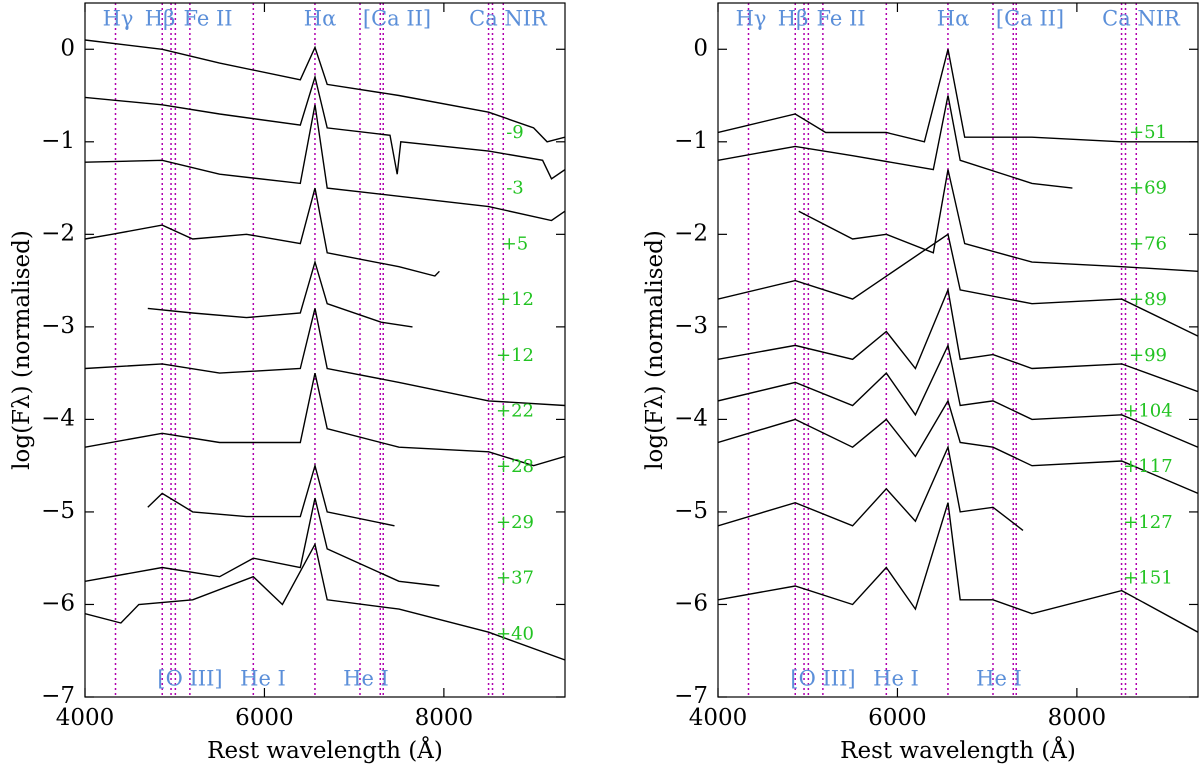 The image size is (1200, 773). What do you see at coordinates (1148, 188) in the screenshot?
I see `epoch-label: +69` at bounding box center [1148, 188].